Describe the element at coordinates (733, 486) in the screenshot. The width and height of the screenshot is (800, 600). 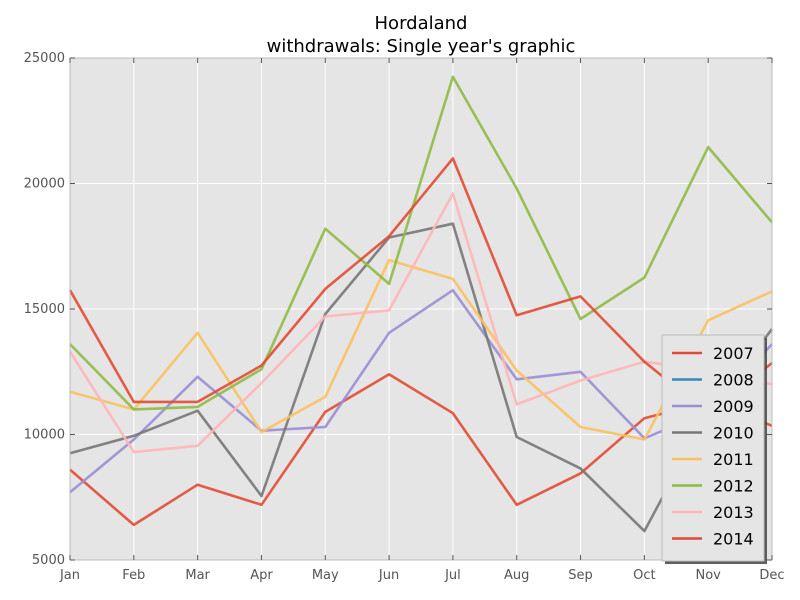
I see `legend-label-2012: 2012` at that location.